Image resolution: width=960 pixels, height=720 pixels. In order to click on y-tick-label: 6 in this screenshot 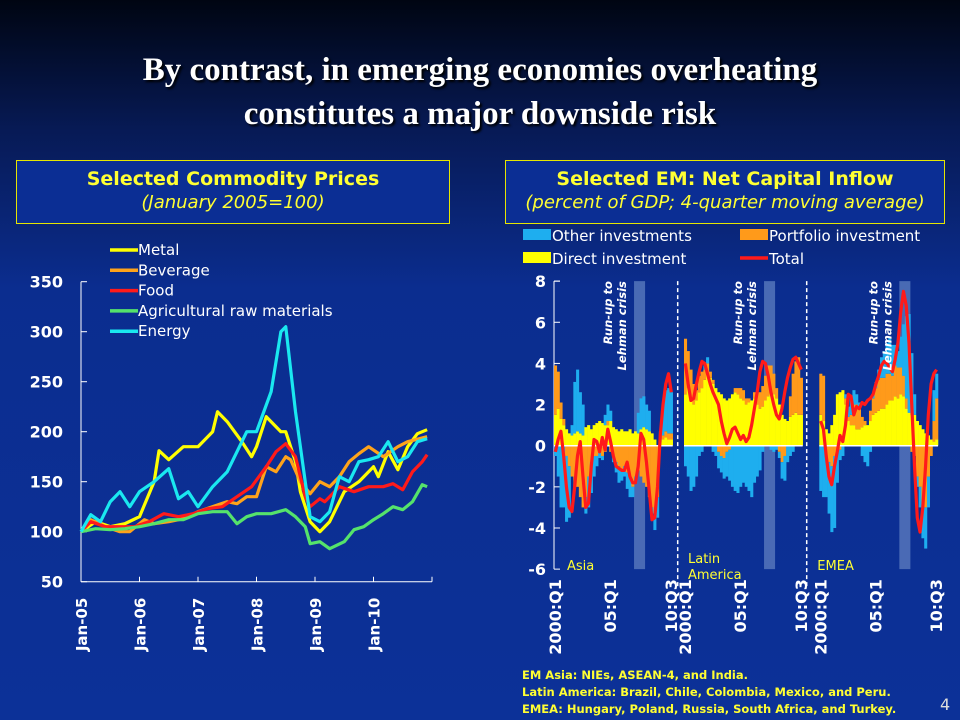, I will do `click(540, 322)`.